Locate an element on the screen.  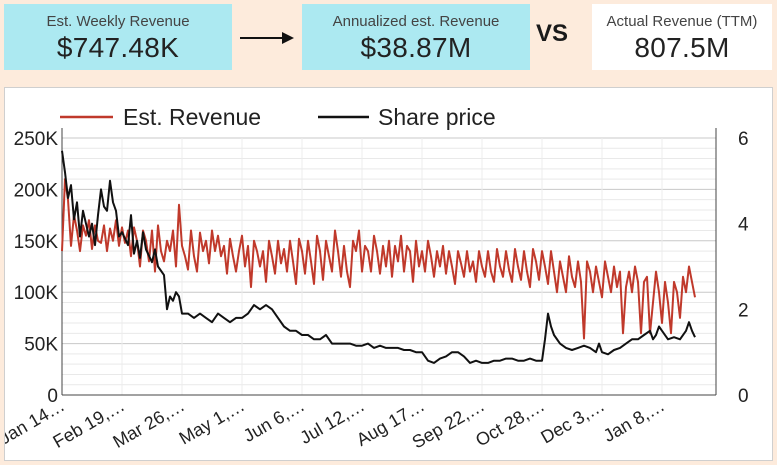
legend-label-share-price: Share price is located at coordinates (437, 117).